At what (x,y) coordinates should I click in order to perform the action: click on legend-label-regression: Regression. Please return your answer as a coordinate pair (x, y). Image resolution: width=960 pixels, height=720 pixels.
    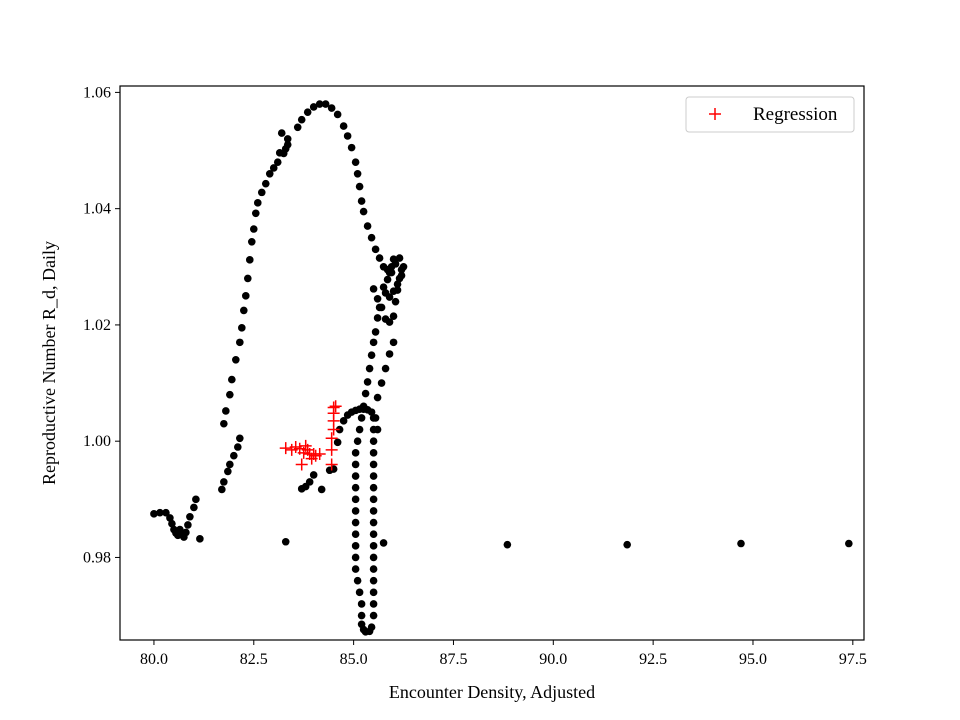
    Looking at the image, I should click on (795, 114).